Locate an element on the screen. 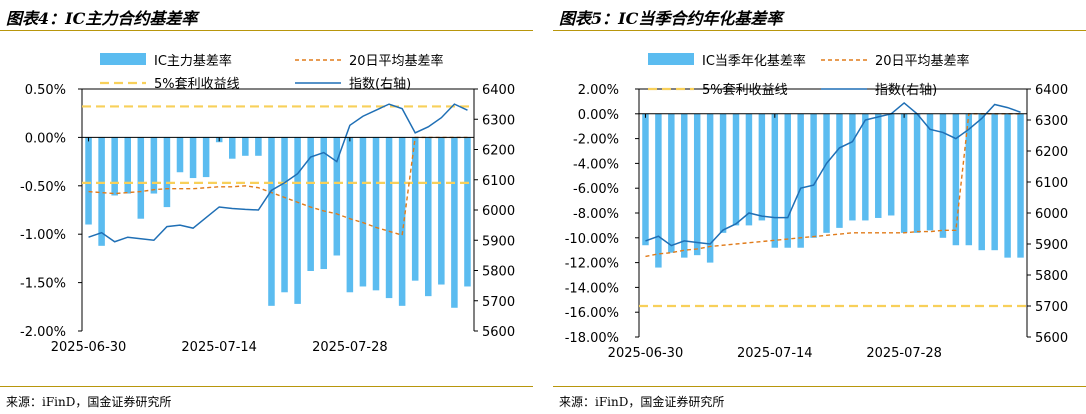 This screenshot has height=414, width=1086. chart-title: 图表5：IC当季合约年化基差率 is located at coordinates (671, 18).